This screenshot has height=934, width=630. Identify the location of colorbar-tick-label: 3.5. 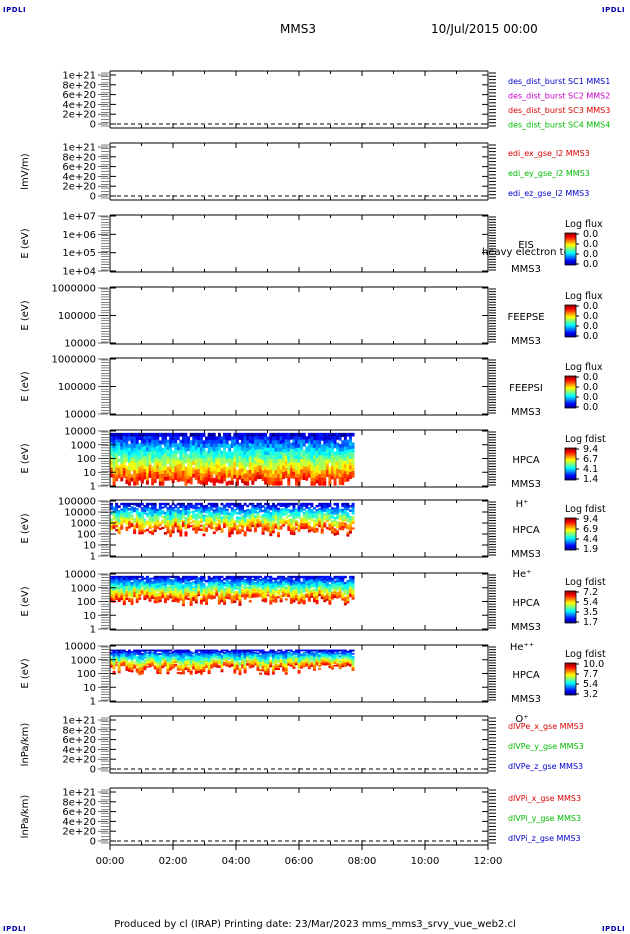
(590, 612).